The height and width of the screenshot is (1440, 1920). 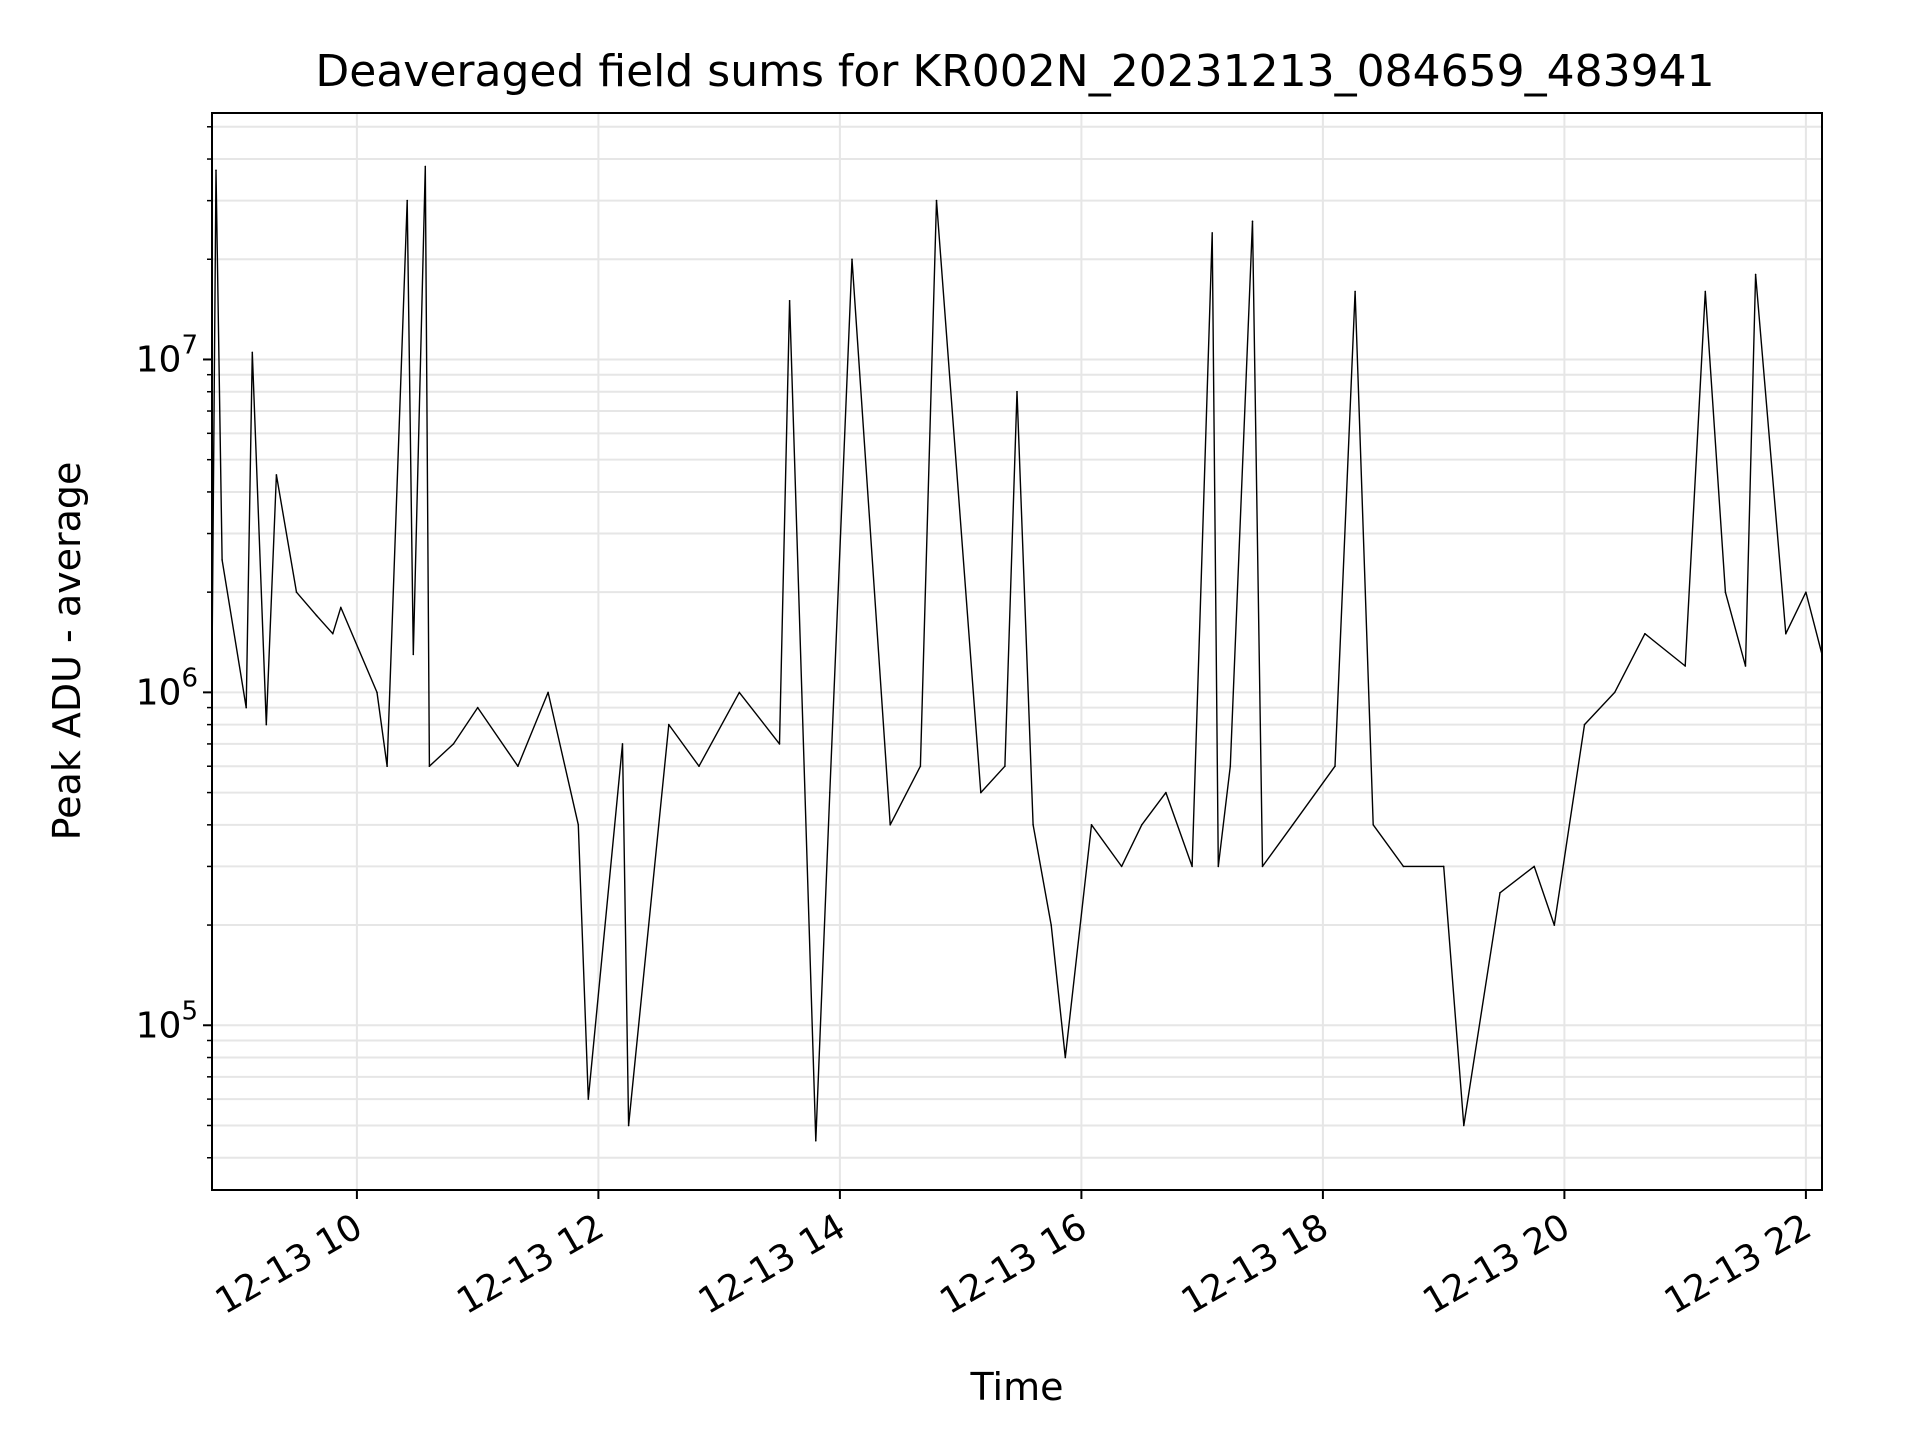 I want to click on y-axis-label: Peak ADU - average, so click(x=67, y=651).